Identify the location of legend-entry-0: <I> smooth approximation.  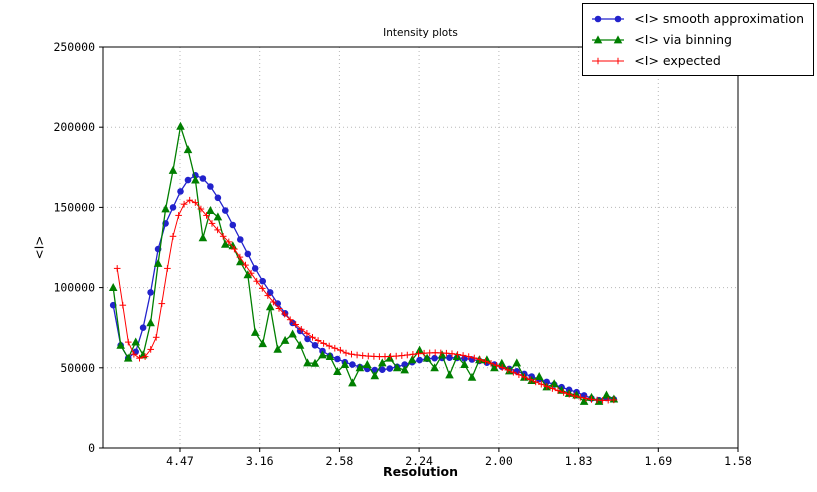
(697, 18).